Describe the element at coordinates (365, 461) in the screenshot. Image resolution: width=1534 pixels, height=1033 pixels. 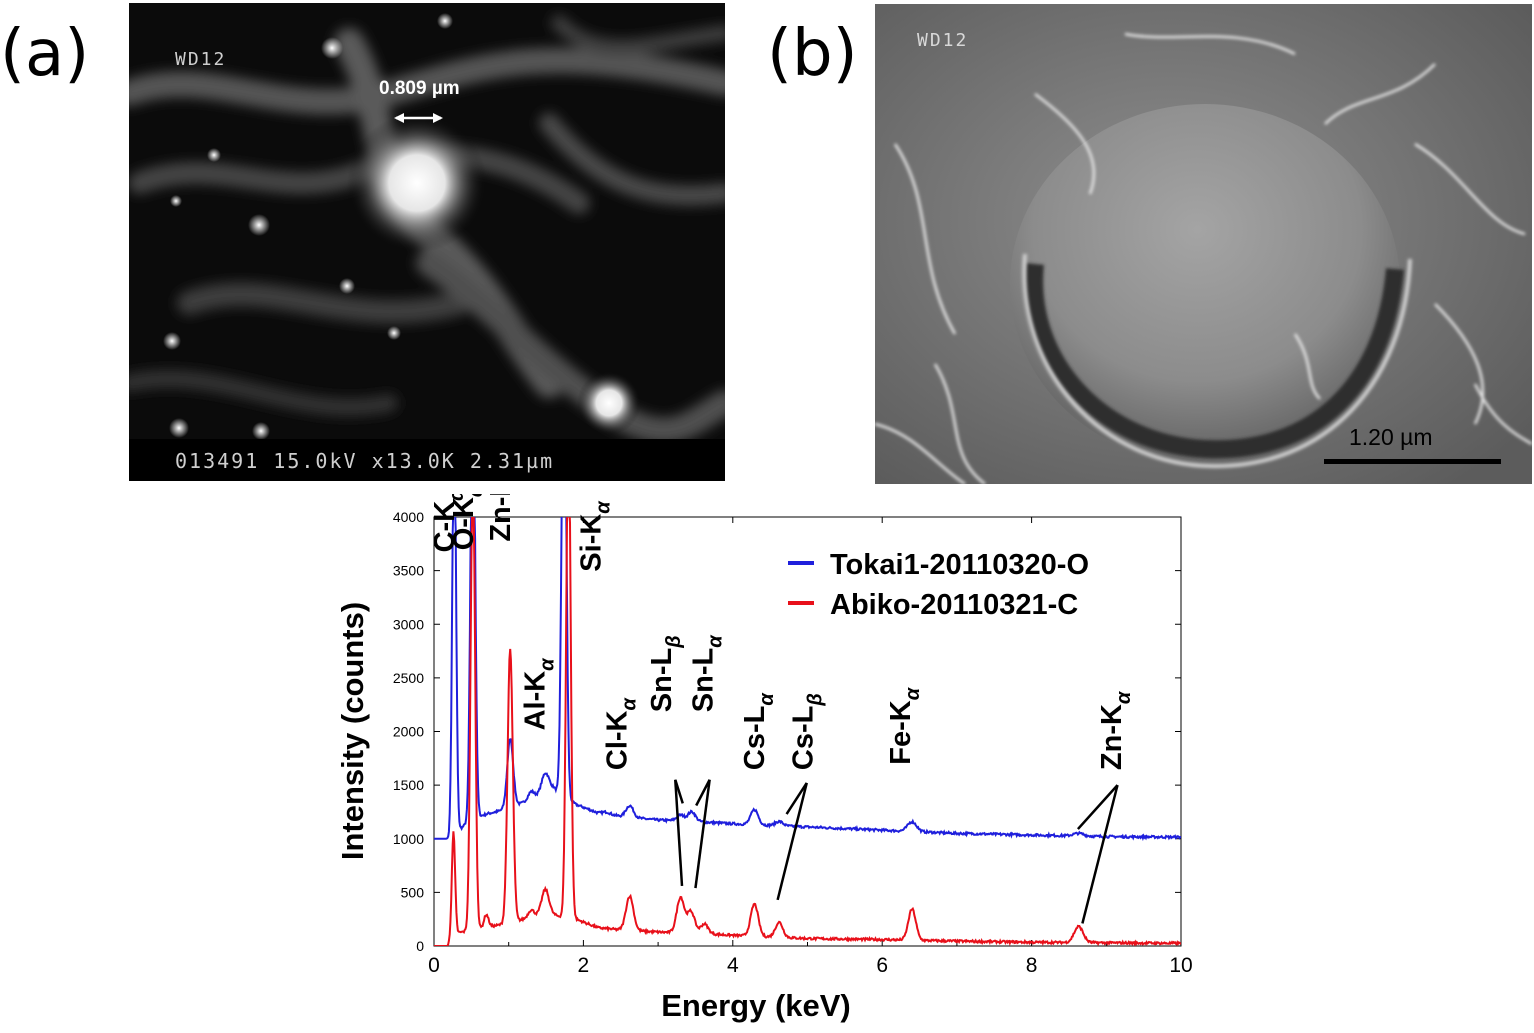
I see `sem-info-text: 013491 15.0kV x13.0K 2.31µm` at that location.